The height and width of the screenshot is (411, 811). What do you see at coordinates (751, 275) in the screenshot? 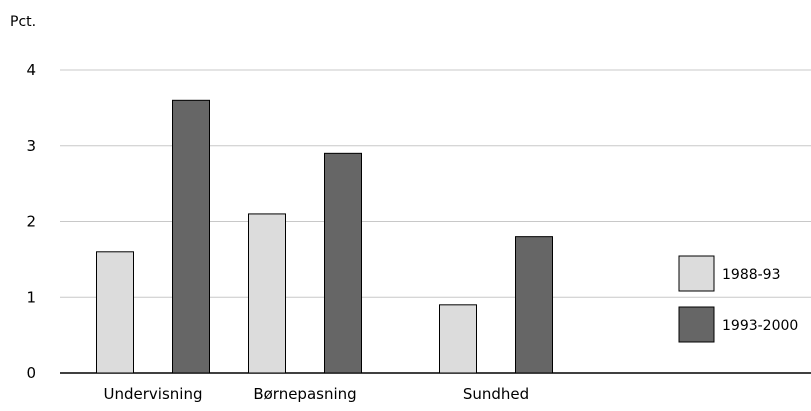
I see `legend-label: 1988-93` at bounding box center [751, 275].